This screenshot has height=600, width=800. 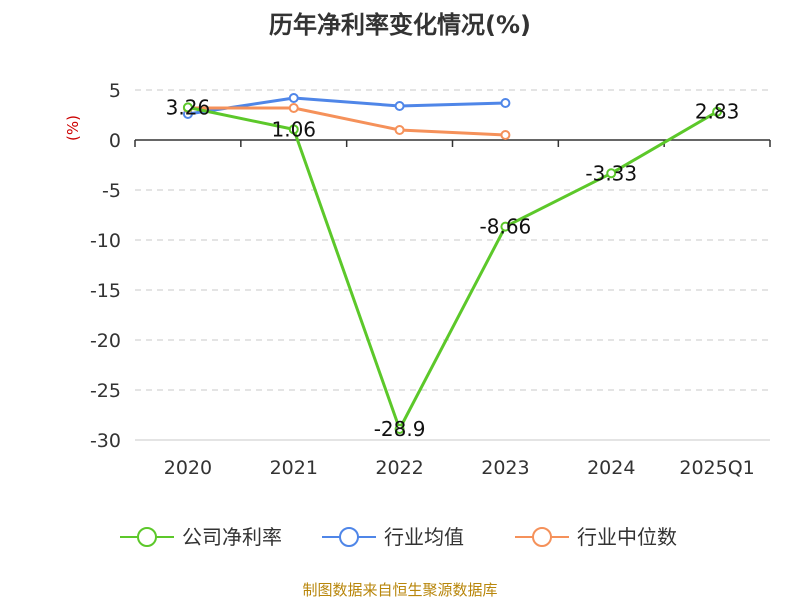 What do you see at coordinates (105, 241) in the screenshot?
I see `y-tick-label: -10` at bounding box center [105, 241].